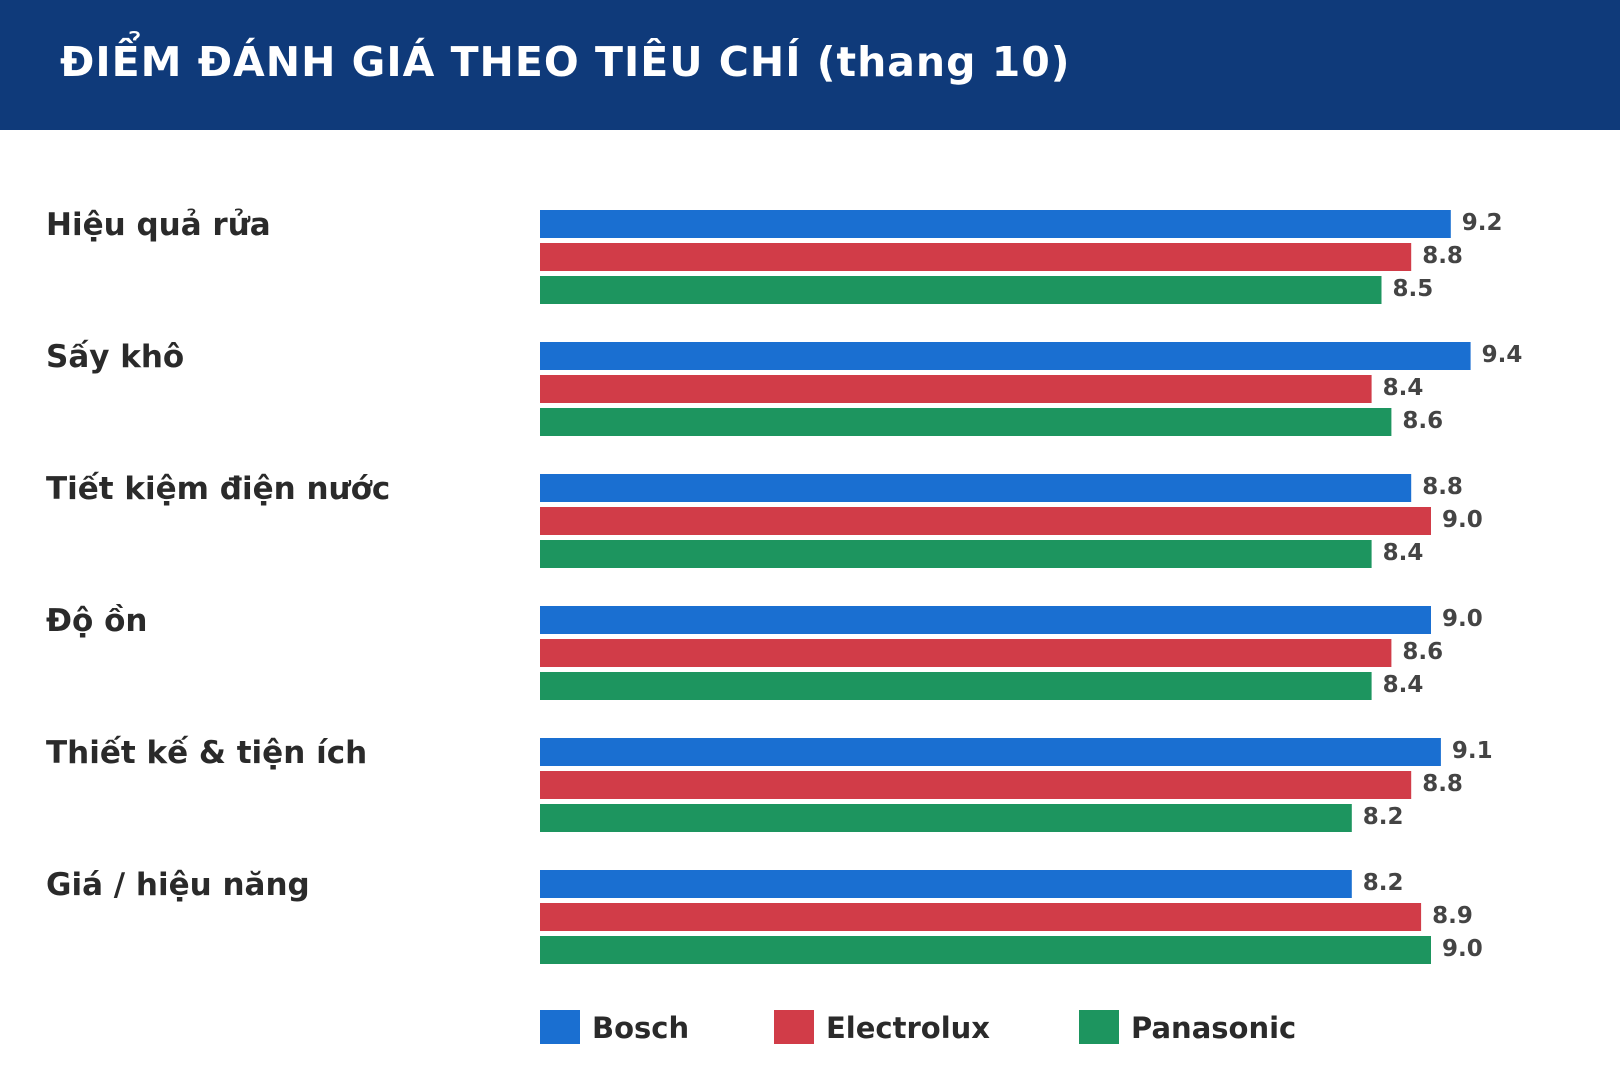 This screenshot has height=1080, width=1620. I want to click on value-label: 8.5, so click(1413, 289).